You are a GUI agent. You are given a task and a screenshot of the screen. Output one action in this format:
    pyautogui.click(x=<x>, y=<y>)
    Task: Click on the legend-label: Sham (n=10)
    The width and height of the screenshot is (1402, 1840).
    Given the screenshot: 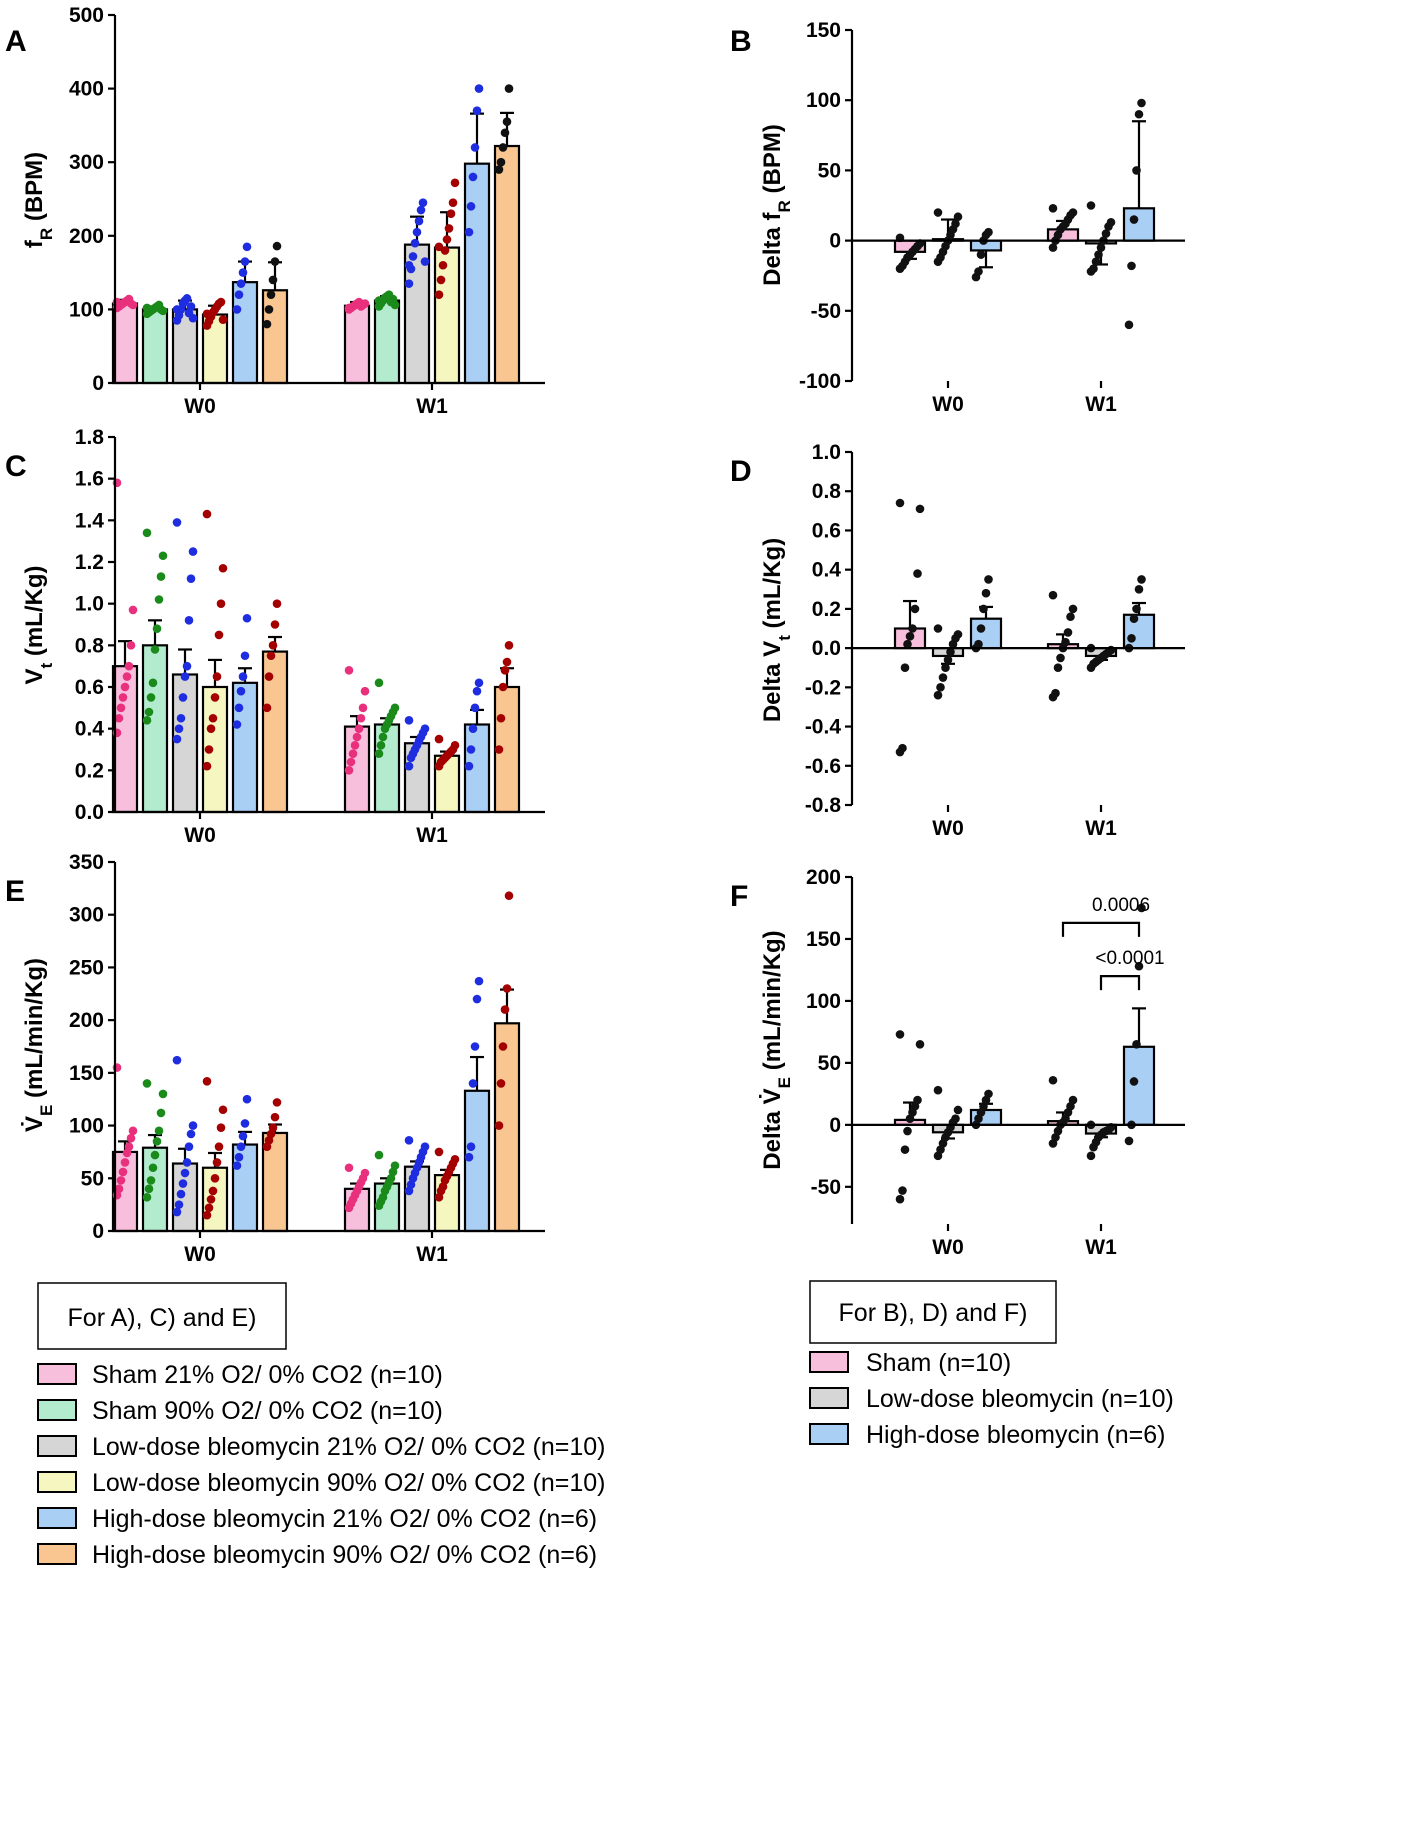 What is the action you would take?
    pyautogui.click(x=938, y=1363)
    